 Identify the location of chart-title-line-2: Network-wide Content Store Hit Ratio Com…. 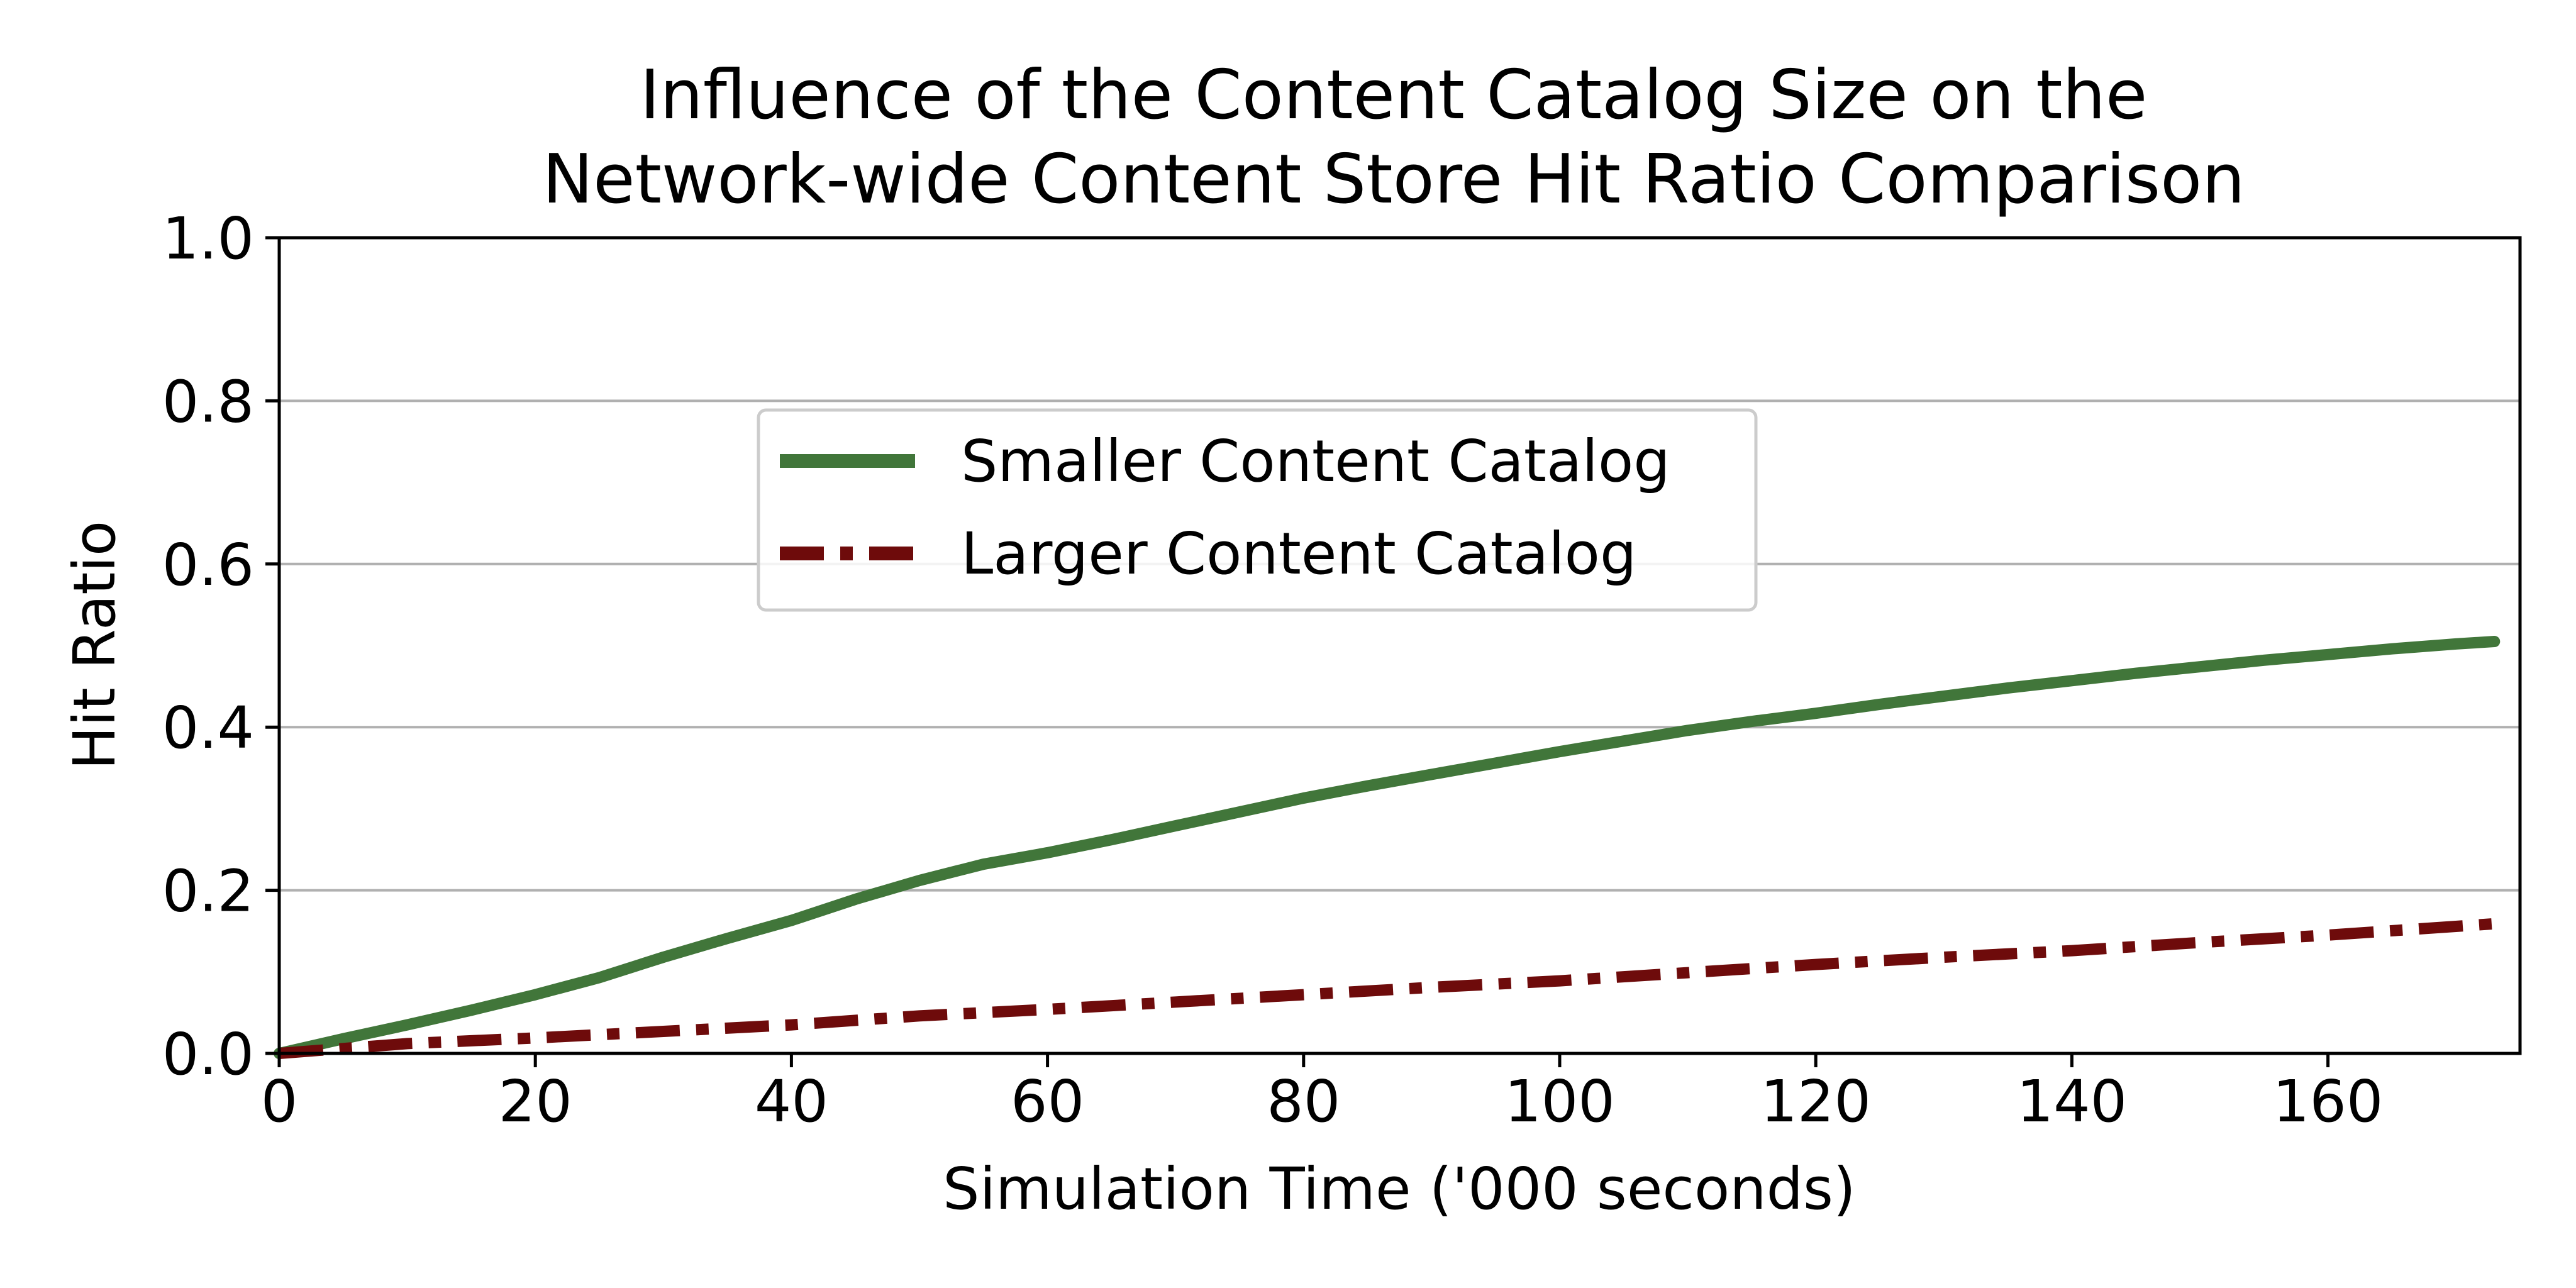
(1393, 179).